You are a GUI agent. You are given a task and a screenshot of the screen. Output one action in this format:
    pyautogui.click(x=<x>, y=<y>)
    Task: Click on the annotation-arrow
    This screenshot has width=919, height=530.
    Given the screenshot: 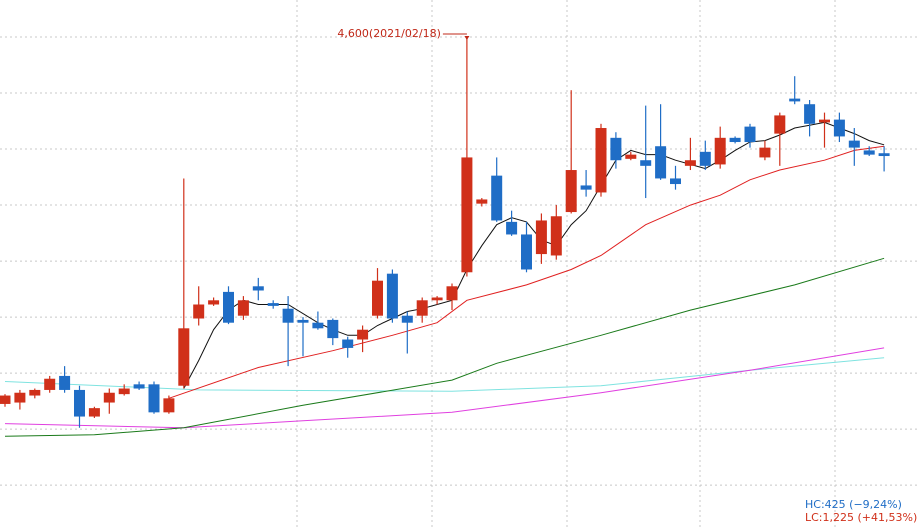 What is the action you would take?
    pyautogui.click(x=467, y=37)
    